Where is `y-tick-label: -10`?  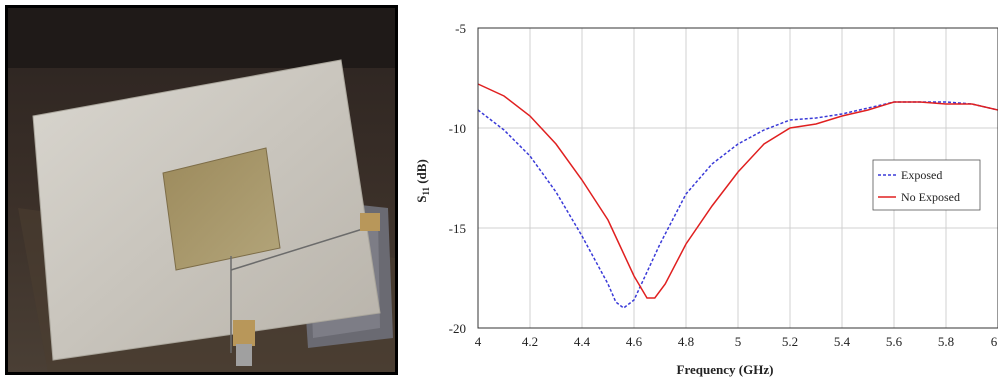 y-tick-label: -10 is located at coordinates (457, 128).